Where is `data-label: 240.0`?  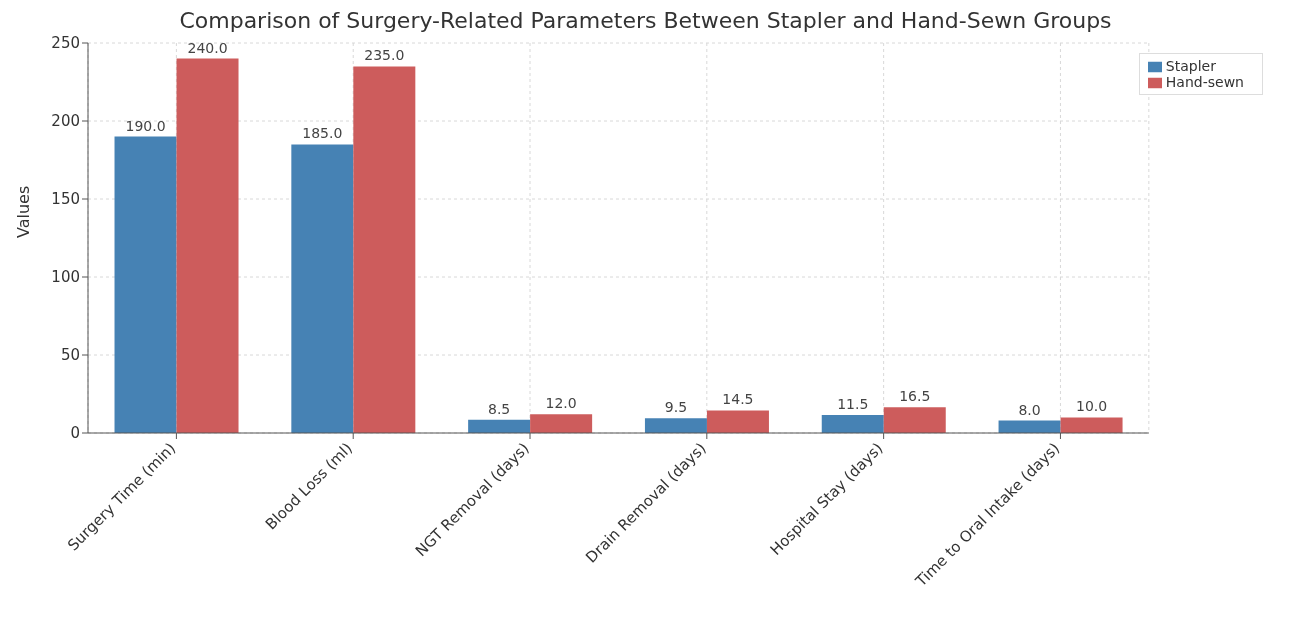 data-label: 240.0 is located at coordinates (207, 47).